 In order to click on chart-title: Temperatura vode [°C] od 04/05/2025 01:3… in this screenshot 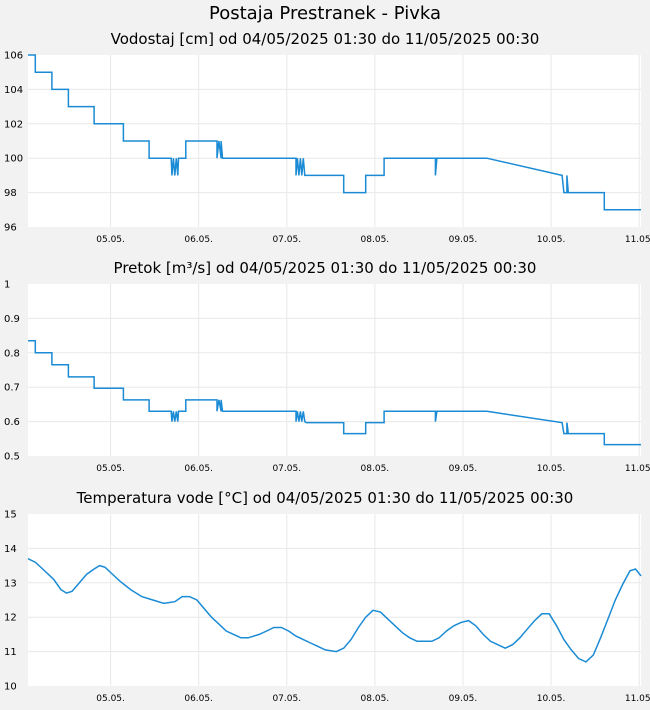, I will do `click(325, 498)`.